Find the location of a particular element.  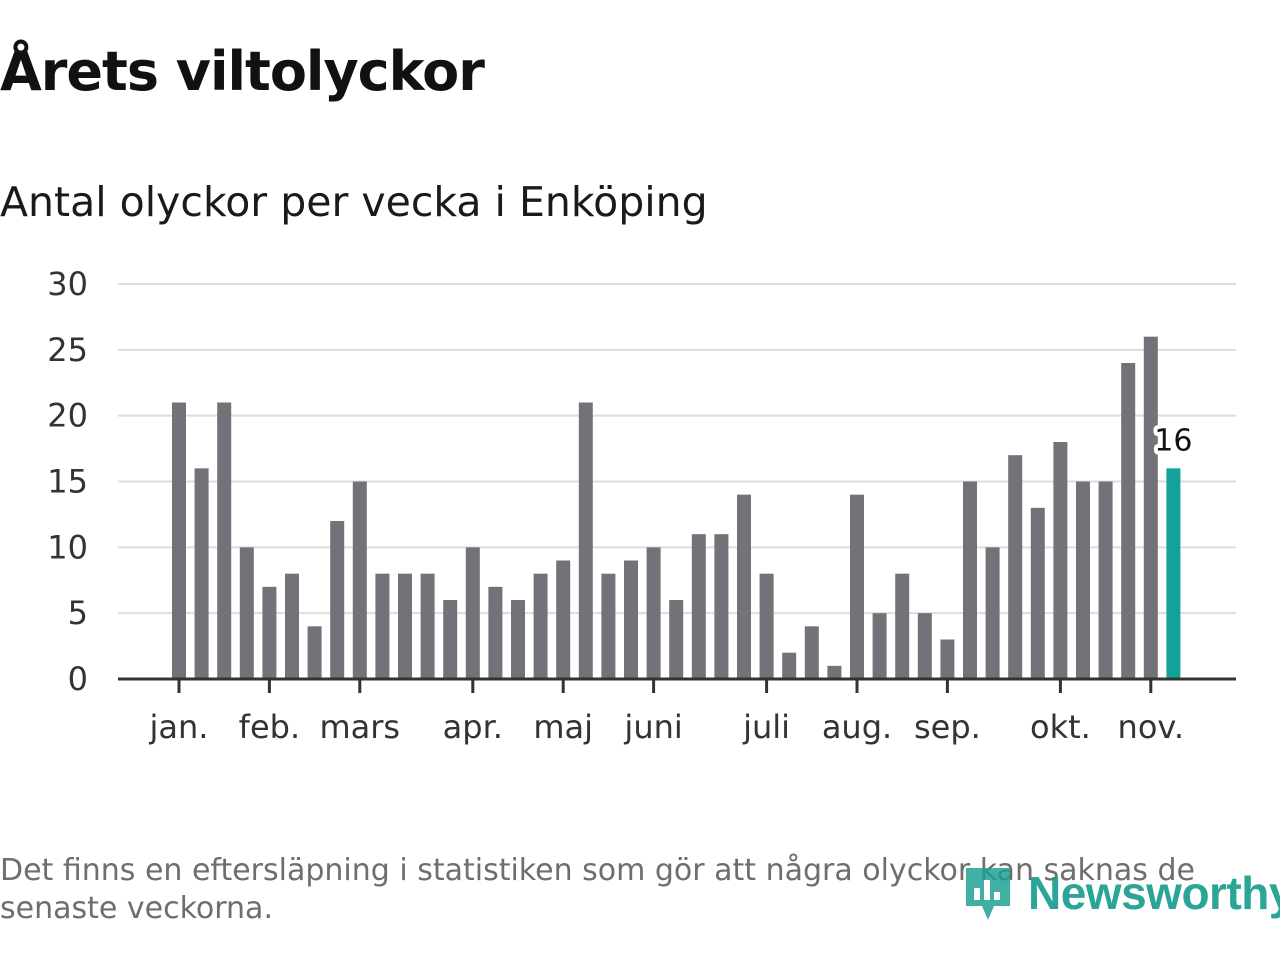

x-tick-label: nov. is located at coordinates (1151, 727).